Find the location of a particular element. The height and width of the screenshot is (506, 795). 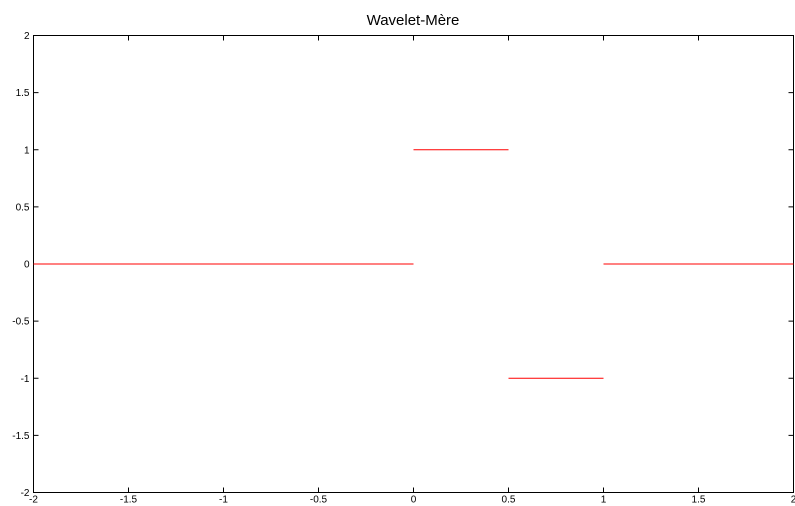

x-tick-label: -0.5 is located at coordinates (319, 500).